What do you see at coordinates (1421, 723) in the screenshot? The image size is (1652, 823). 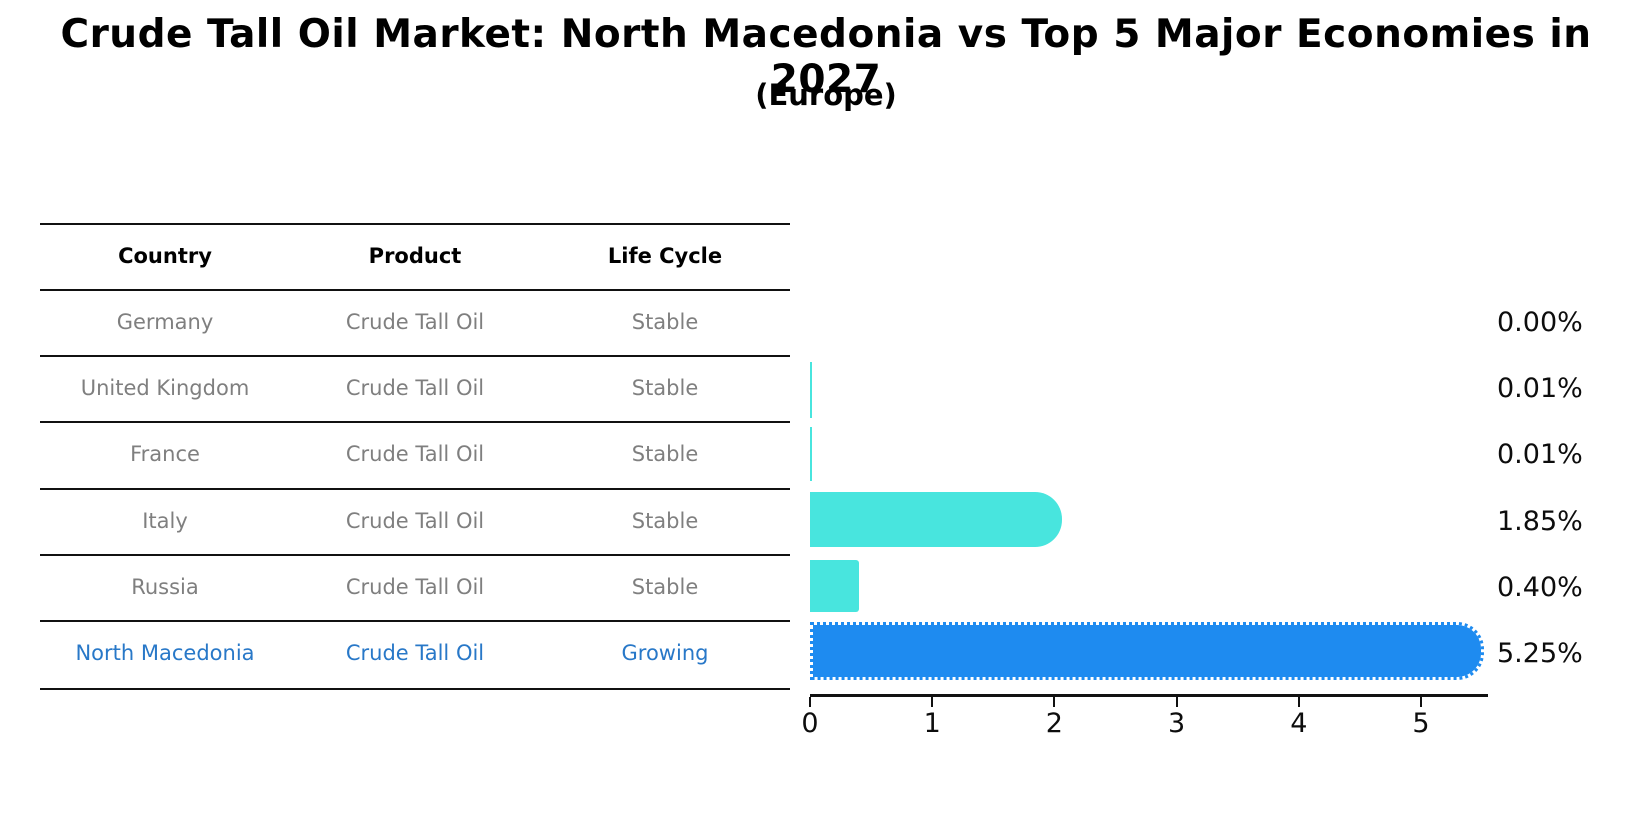 I see `tick-label: 5` at bounding box center [1421, 723].